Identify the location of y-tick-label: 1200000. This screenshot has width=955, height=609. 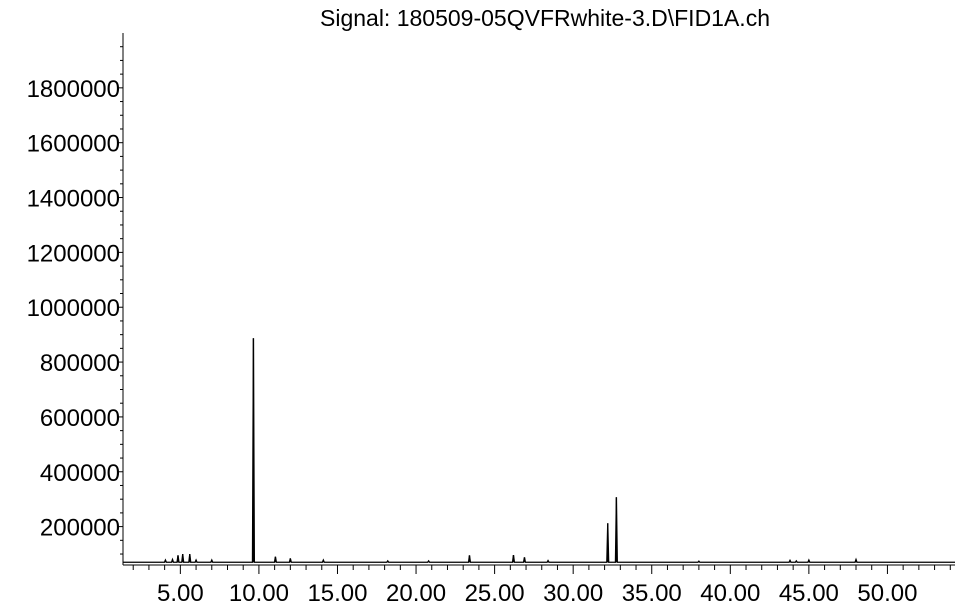
(73, 253).